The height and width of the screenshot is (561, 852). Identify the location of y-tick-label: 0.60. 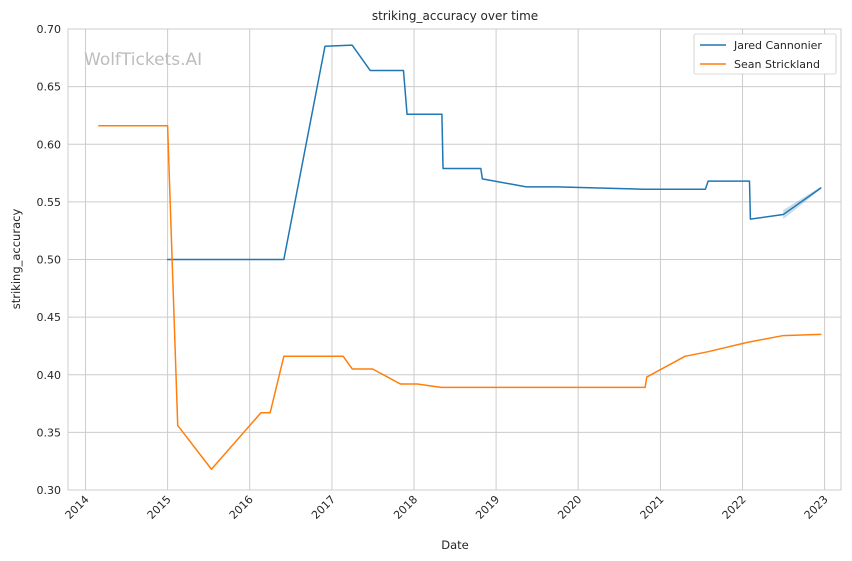
(49, 144).